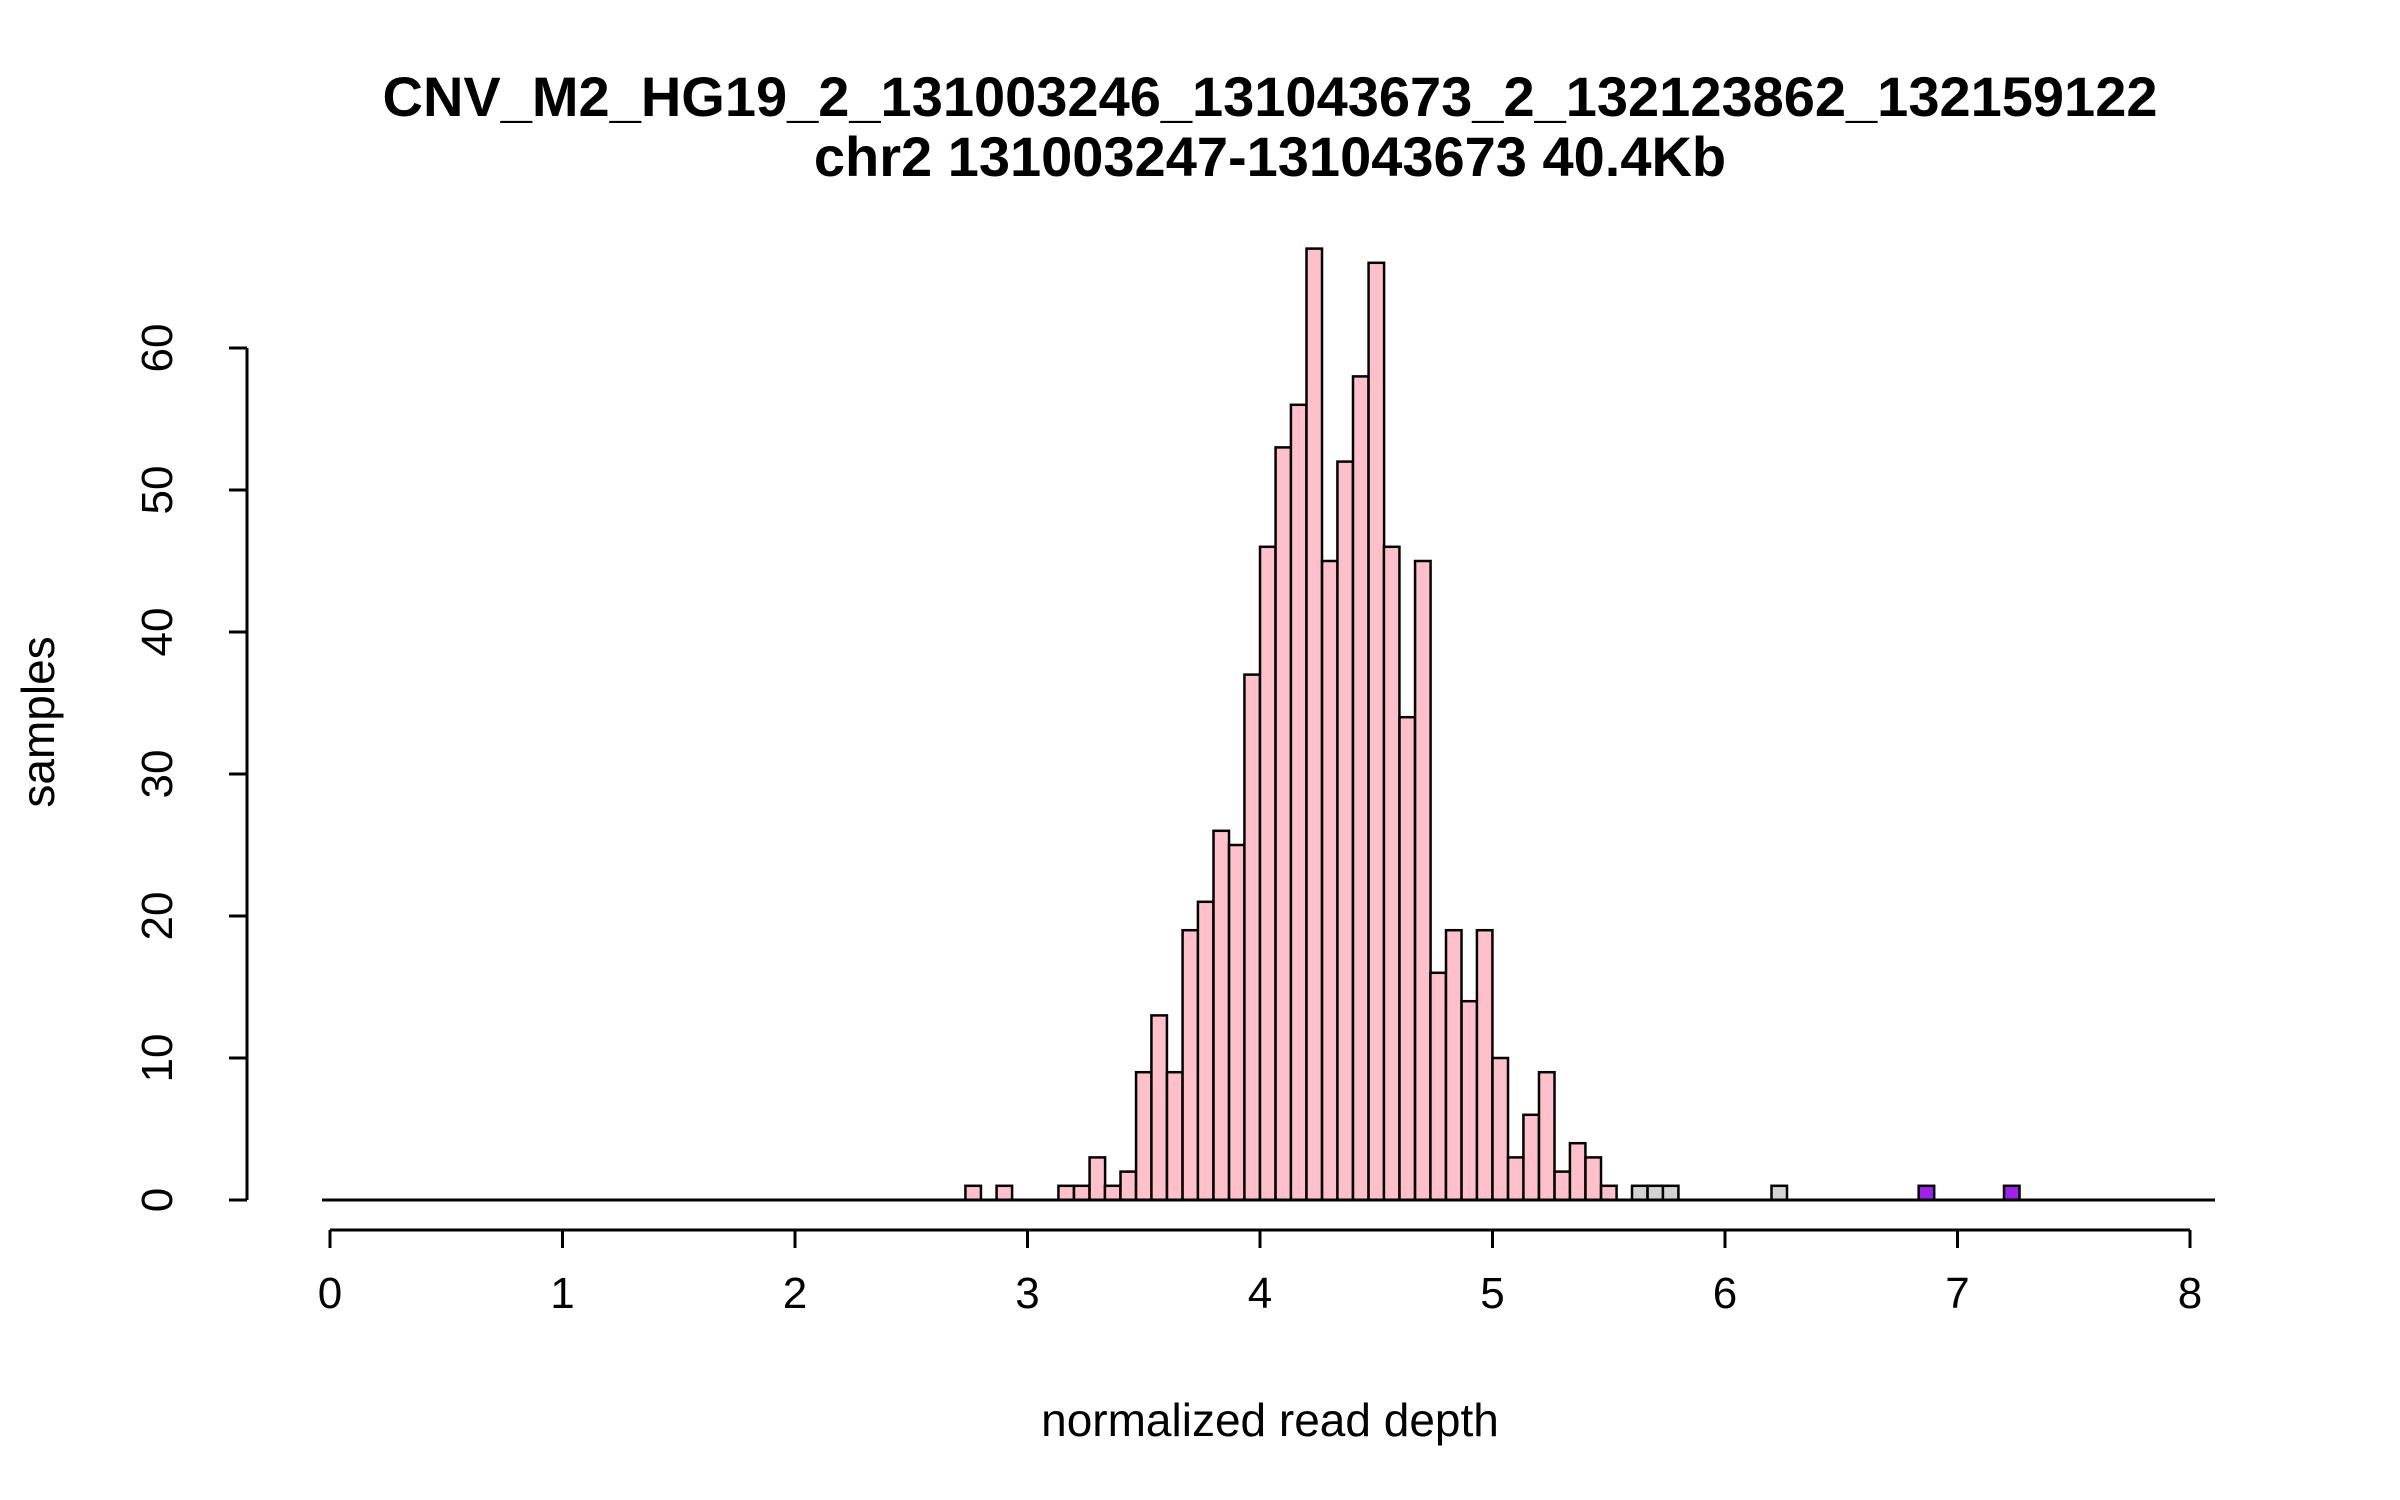  What do you see at coordinates (1270, 1420) in the screenshot?
I see `x-axis-label: normalized read depth` at bounding box center [1270, 1420].